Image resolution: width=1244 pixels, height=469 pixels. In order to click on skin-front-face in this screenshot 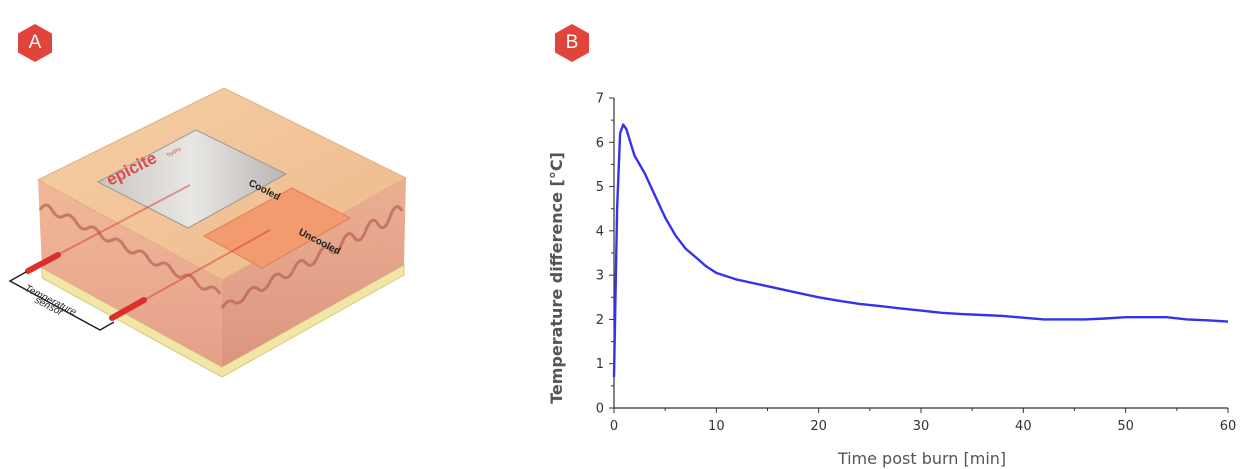, I will do `click(130, 273)`.